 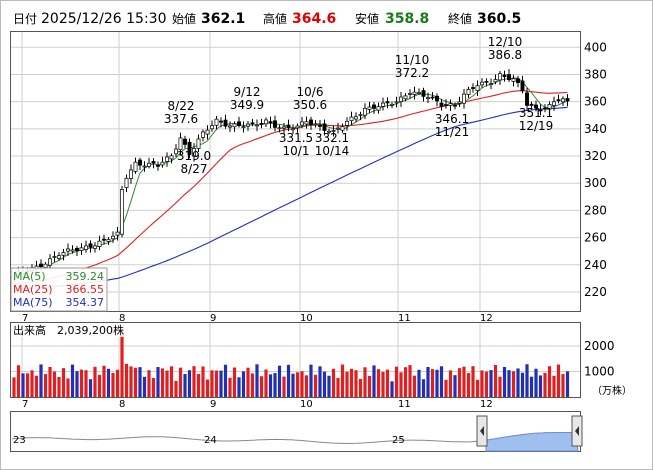 What do you see at coordinates (29, 276) in the screenshot?
I see `ma5-label: MA(5)` at bounding box center [29, 276].